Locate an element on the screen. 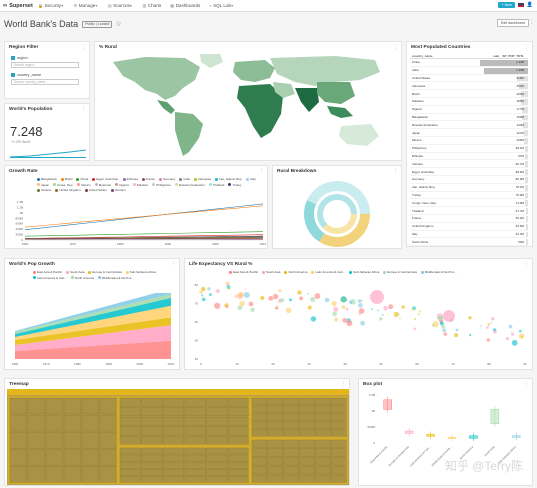 Image resolution: width=537 pixels, height=488 pixels. legend-item: Iran, Islamic Rep. is located at coordinates (228, 179).